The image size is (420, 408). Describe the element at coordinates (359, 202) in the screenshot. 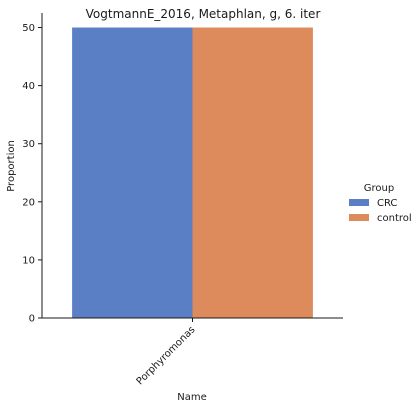

I see `legend-swatch-crc` at that location.